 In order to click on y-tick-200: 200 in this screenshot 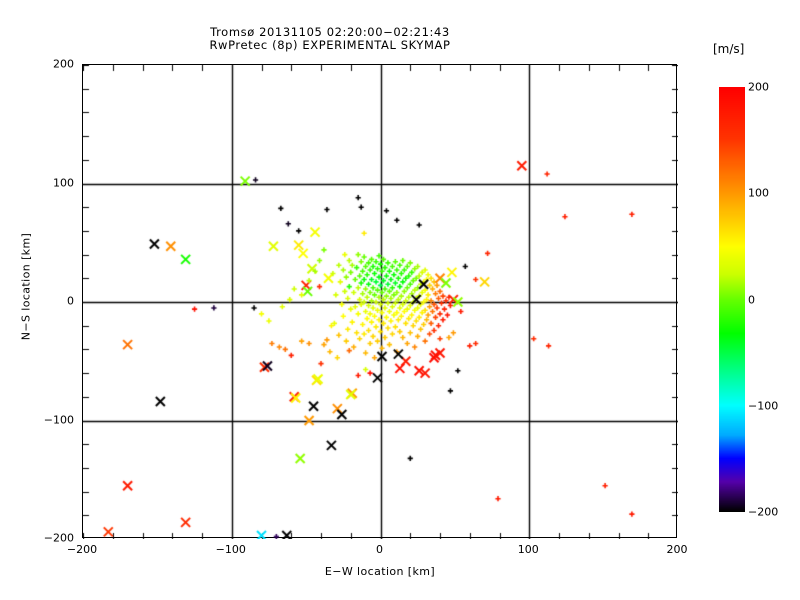, I will do `click(63, 64)`.